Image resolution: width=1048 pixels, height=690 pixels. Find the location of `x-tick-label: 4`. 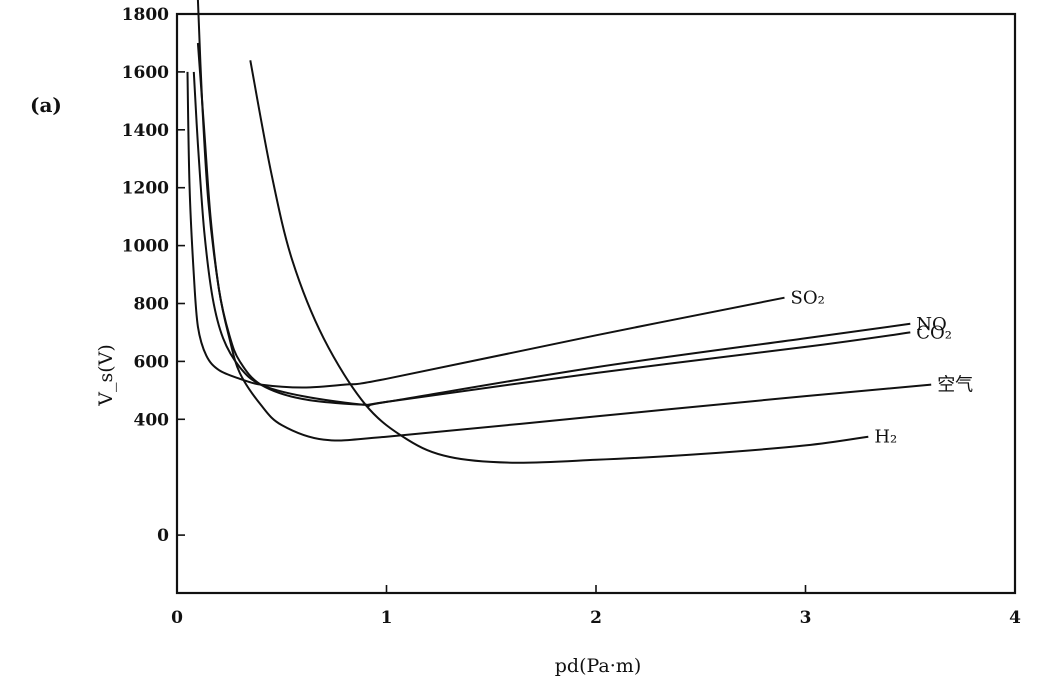

x-tick-label: 4 is located at coordinates (1015, 618).